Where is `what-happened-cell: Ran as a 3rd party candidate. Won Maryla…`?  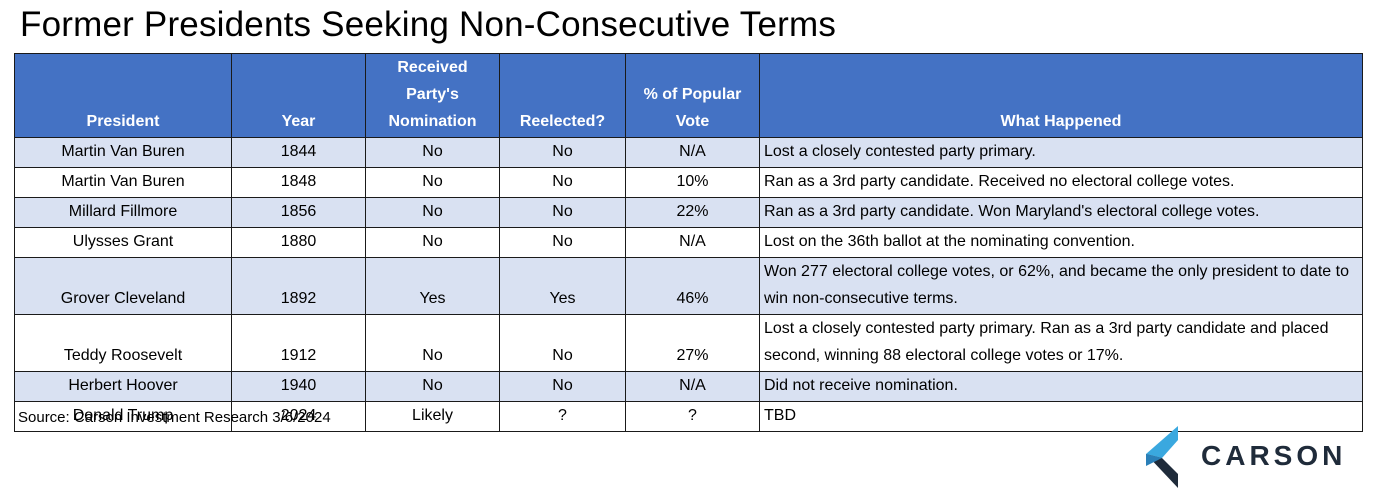 what-happened-cell: Ran as a 3rd party candidate. Won Maryla… is located at coordinates (1061, 212).